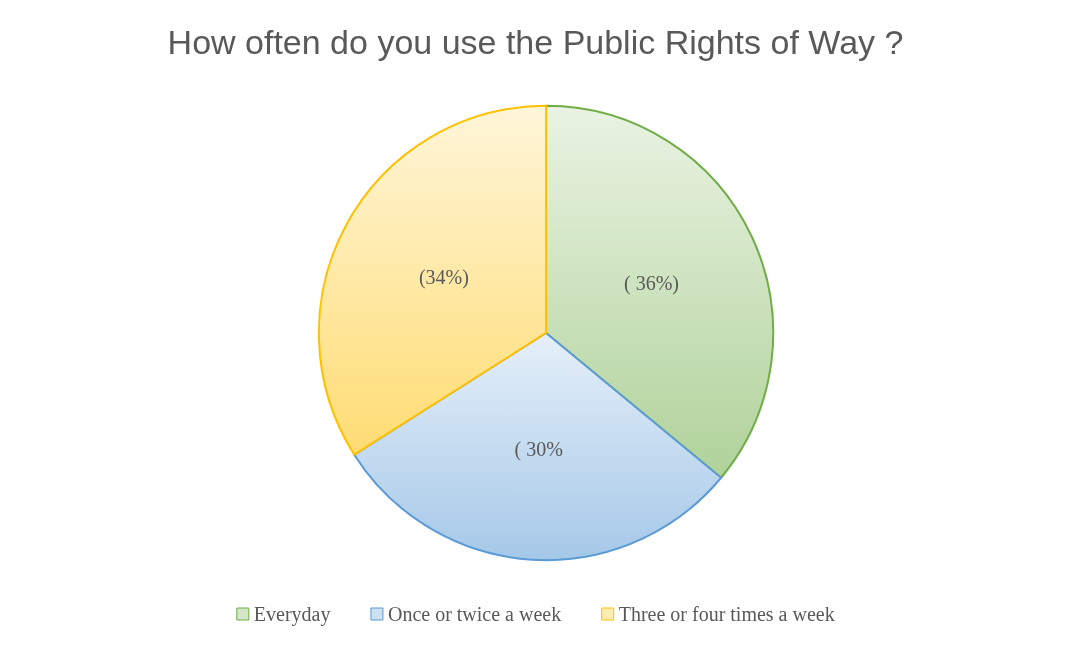 The image size is (1071, 647). Describe the element at coordinates (292, 614) in the screenshot. I see `legend-label: Everyday` at that location.